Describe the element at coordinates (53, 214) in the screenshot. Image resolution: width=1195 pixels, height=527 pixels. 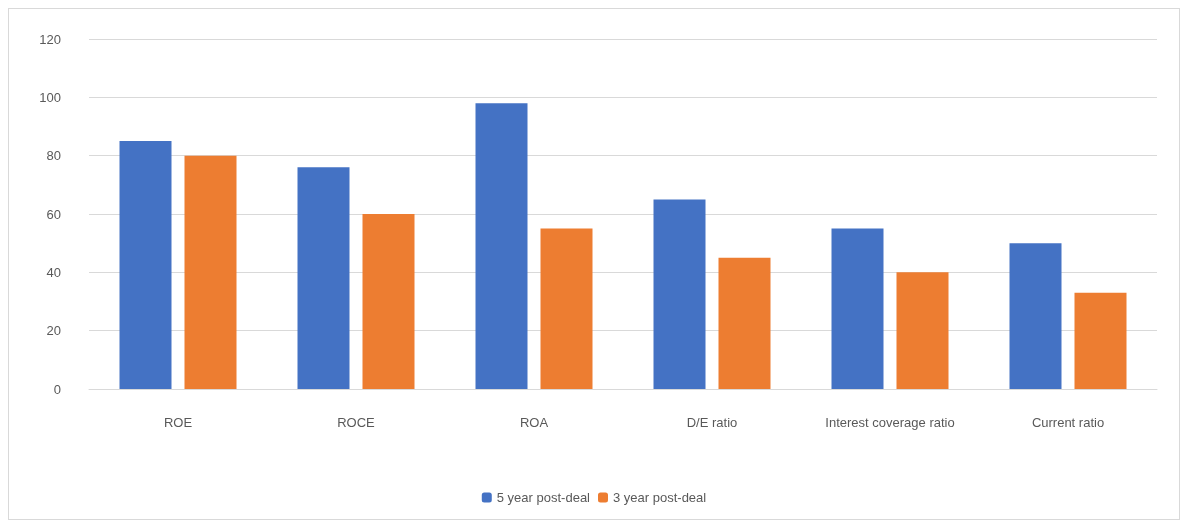
I see `y-tick-label: 60` at that location.